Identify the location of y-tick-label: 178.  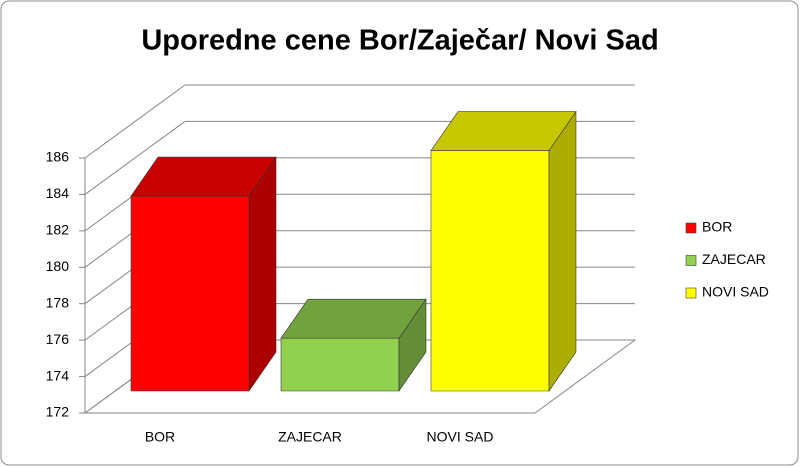
(58, 302).